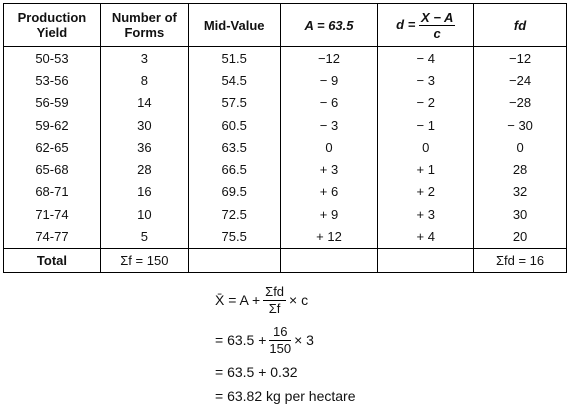  I want to click on table-row: 50-53 3 51.5 −12− 4 −12, so click(285, 58).